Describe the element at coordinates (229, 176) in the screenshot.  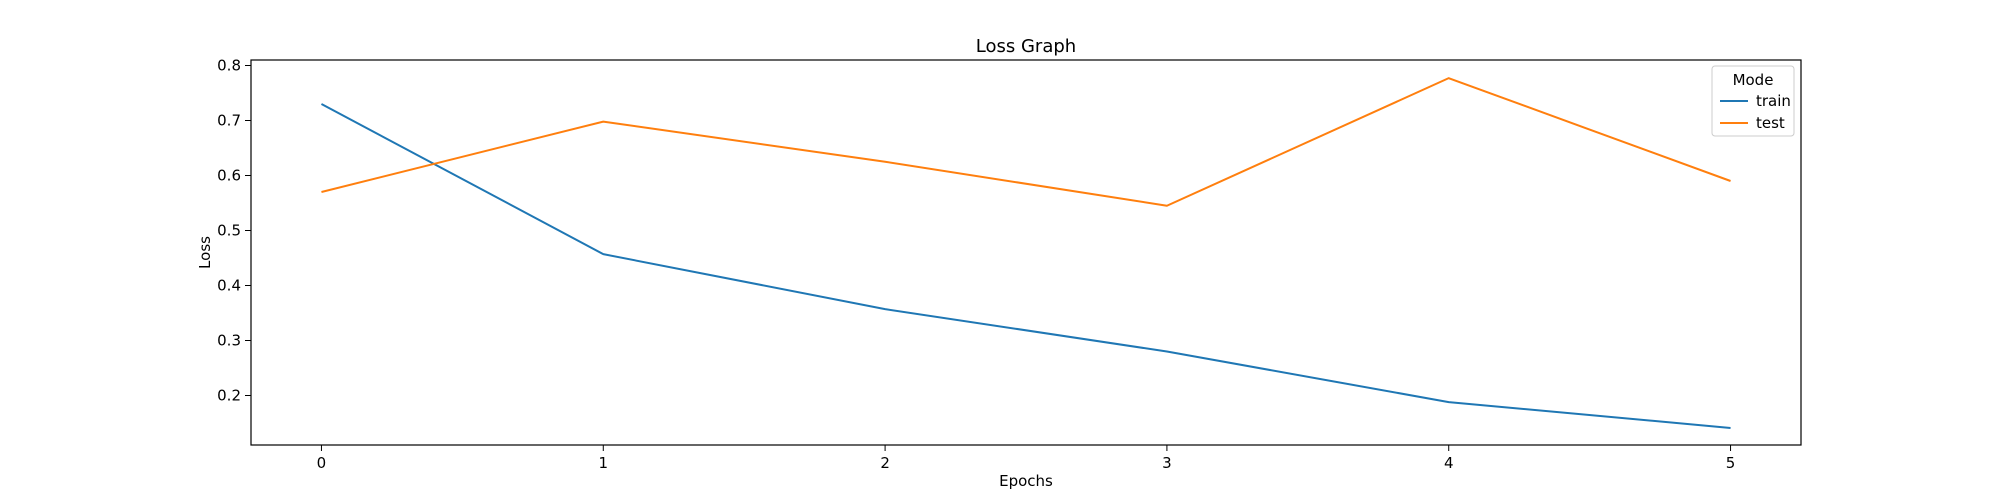
I see `y-tick-label: 0.6` at that location.